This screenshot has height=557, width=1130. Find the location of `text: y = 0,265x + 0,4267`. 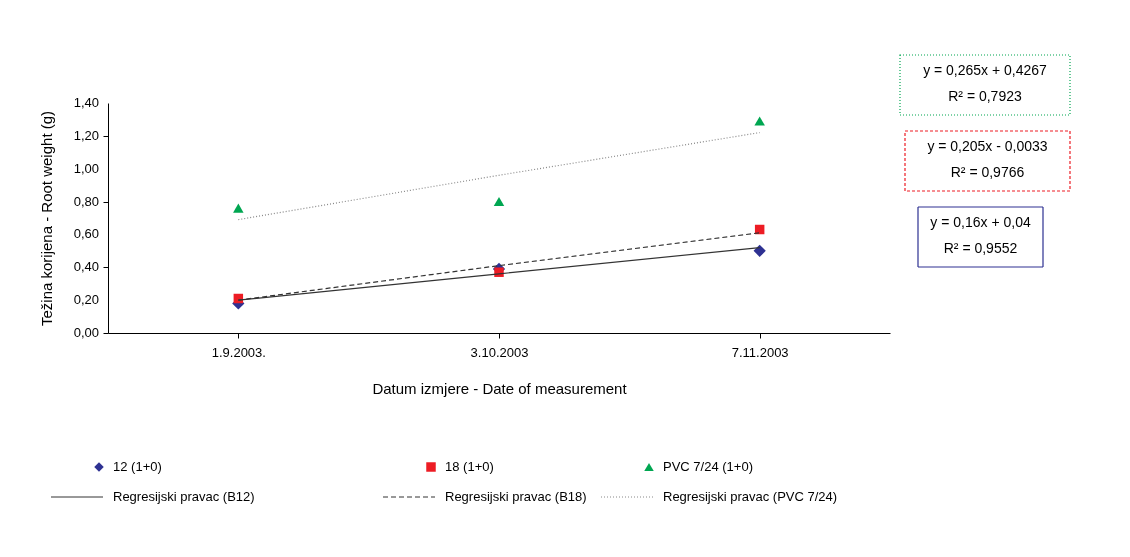

text: y = 0,265x + 0,4267 is located at coordinates (985, 70).